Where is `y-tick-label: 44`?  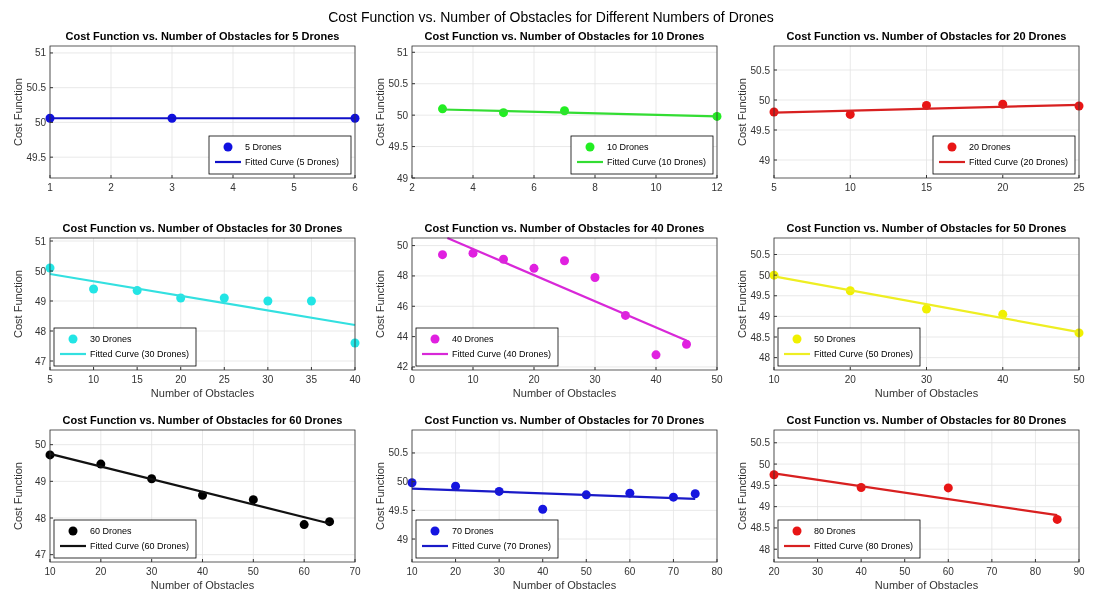 y-tick-label: 44 is located at coordinates (402, 337).